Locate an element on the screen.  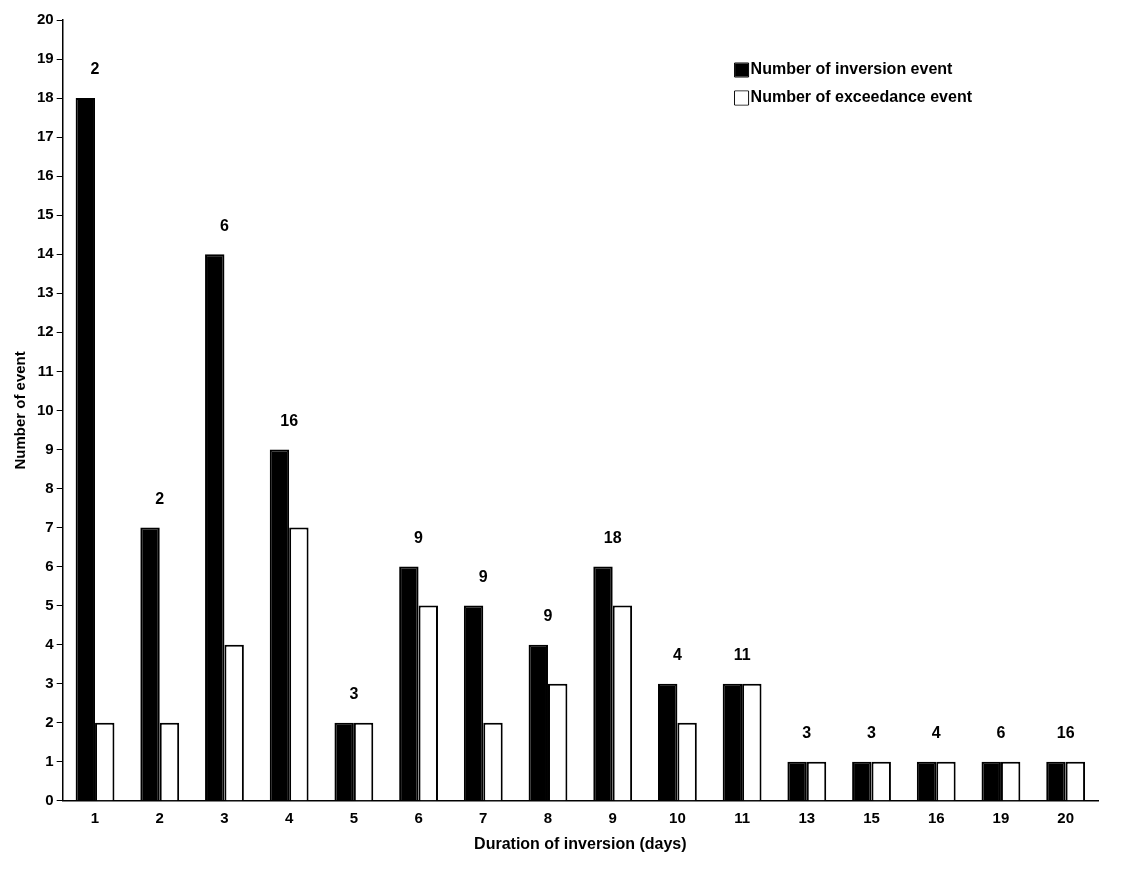
y-tick-label: 17 is located at coordinates (45, 136).